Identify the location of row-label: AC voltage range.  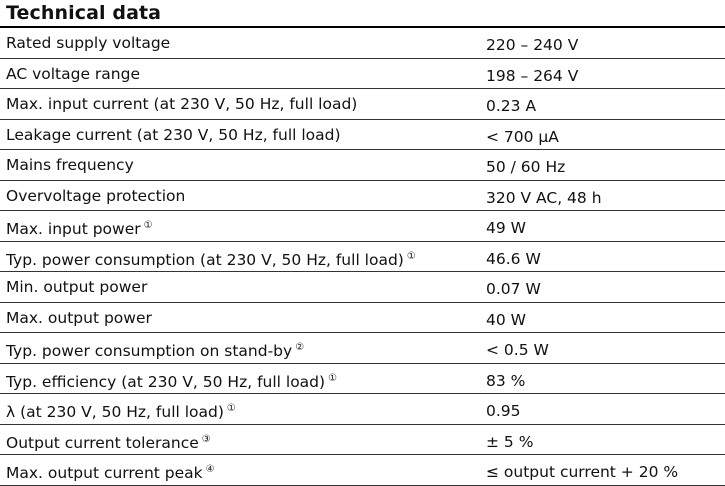
(73, 74).